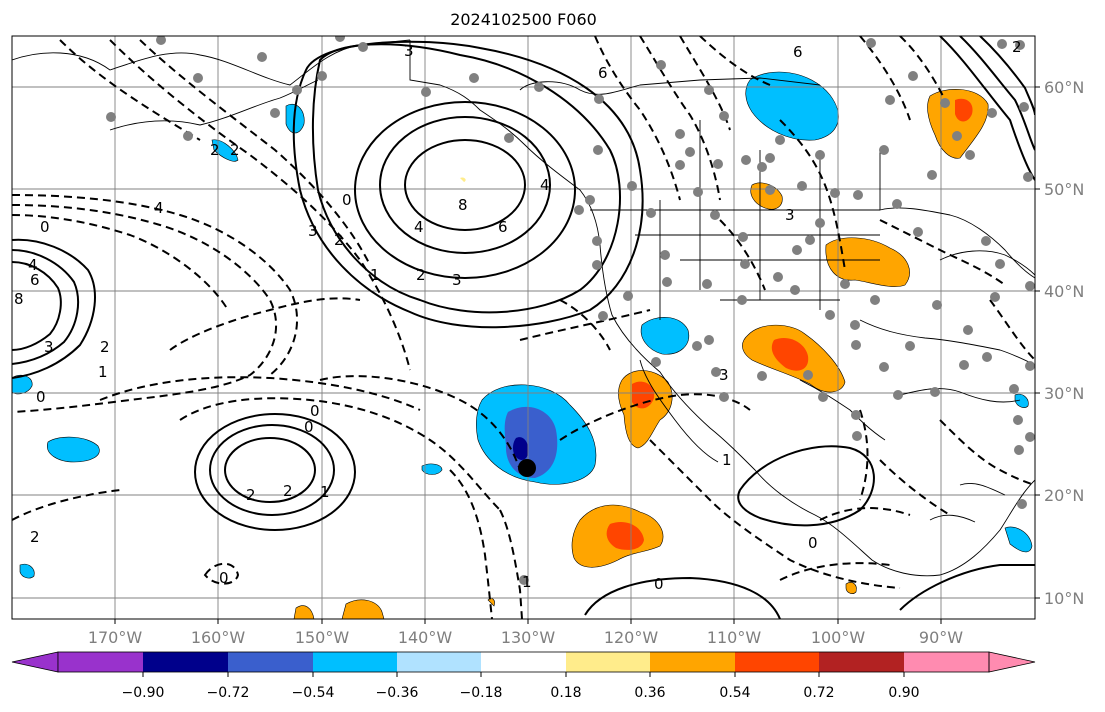 The width and height of the screenshot is (1105, 712). I want to click on colorbar-tick-label: 0.54, so click(734, 693).